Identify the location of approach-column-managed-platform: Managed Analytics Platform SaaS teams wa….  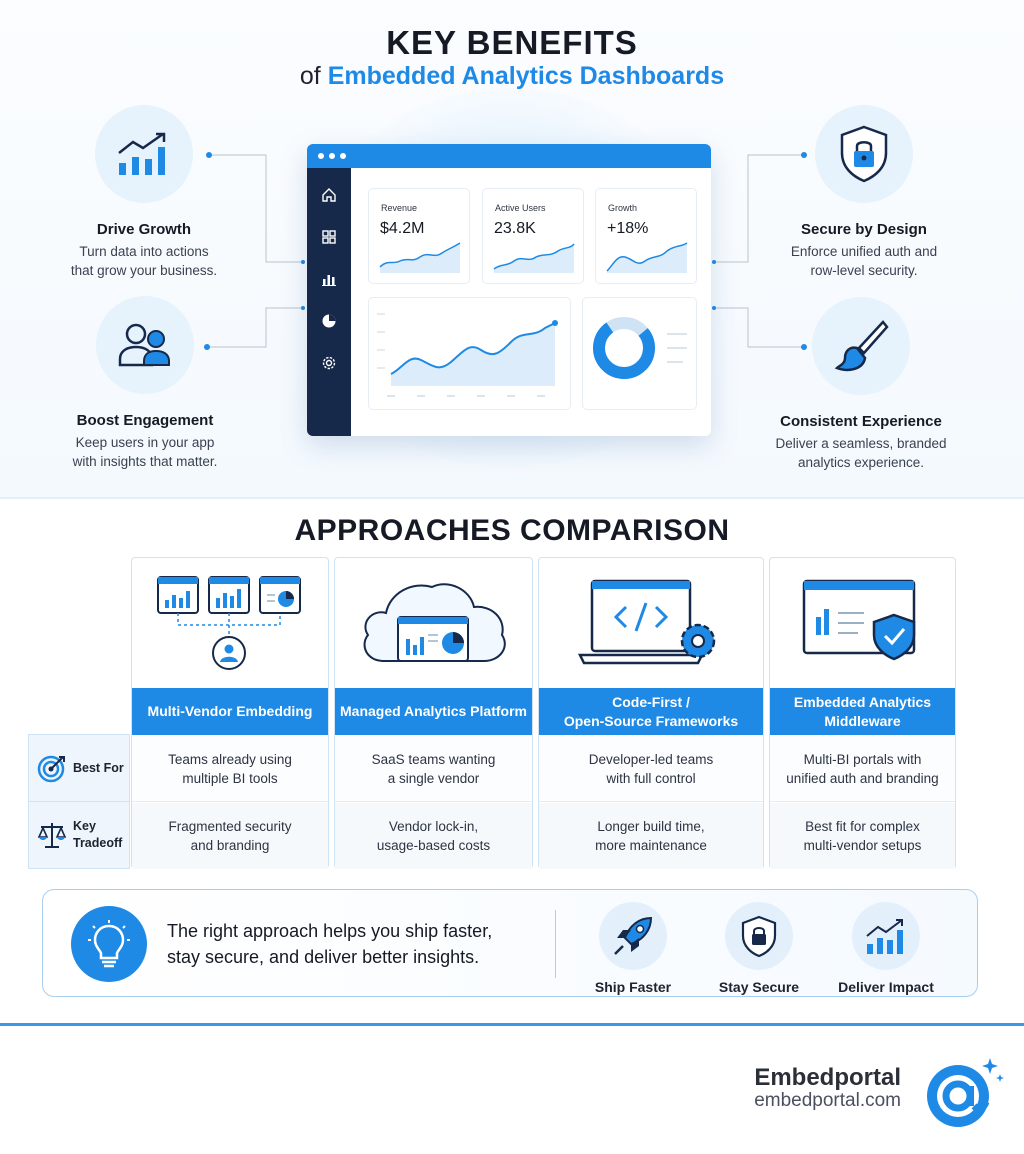
(433, 713).